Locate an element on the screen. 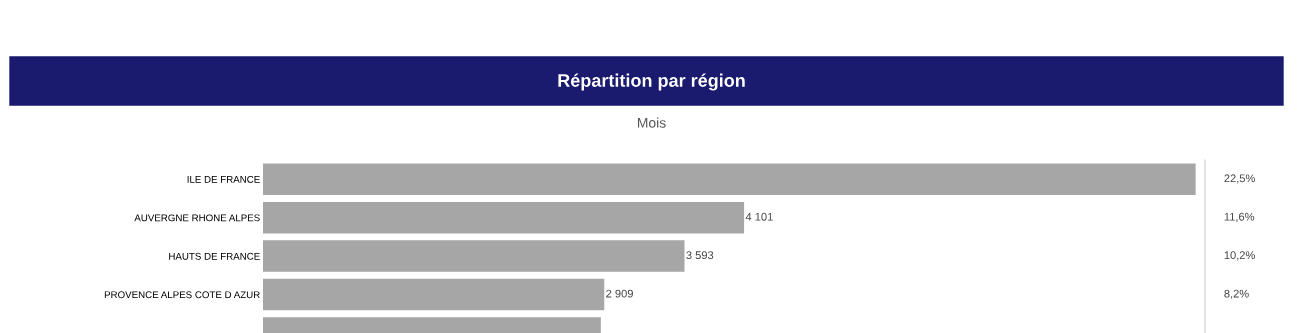 The image size is (1303, 333). data-label: 3 593 is located at coordinates (700, 255).